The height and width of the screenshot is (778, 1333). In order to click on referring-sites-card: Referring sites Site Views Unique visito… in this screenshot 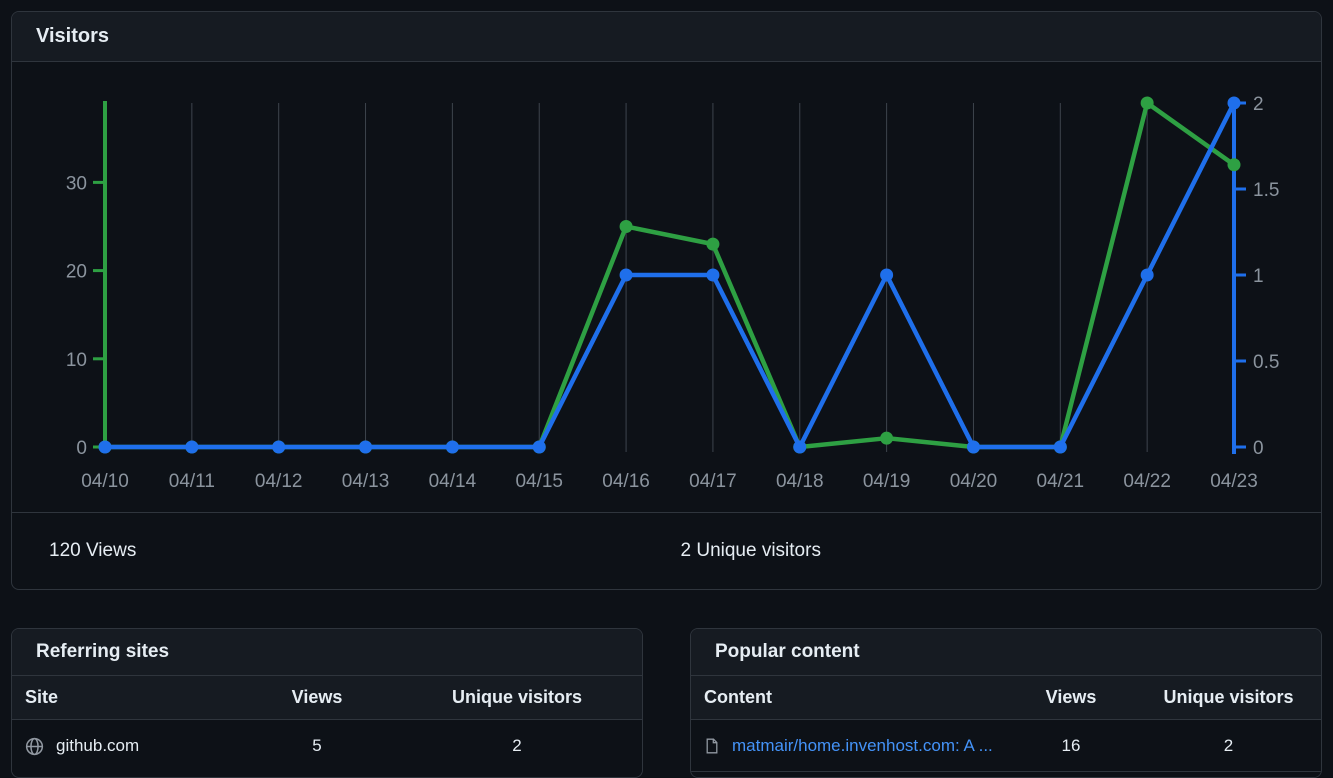, I will do `click(327, 703)`.